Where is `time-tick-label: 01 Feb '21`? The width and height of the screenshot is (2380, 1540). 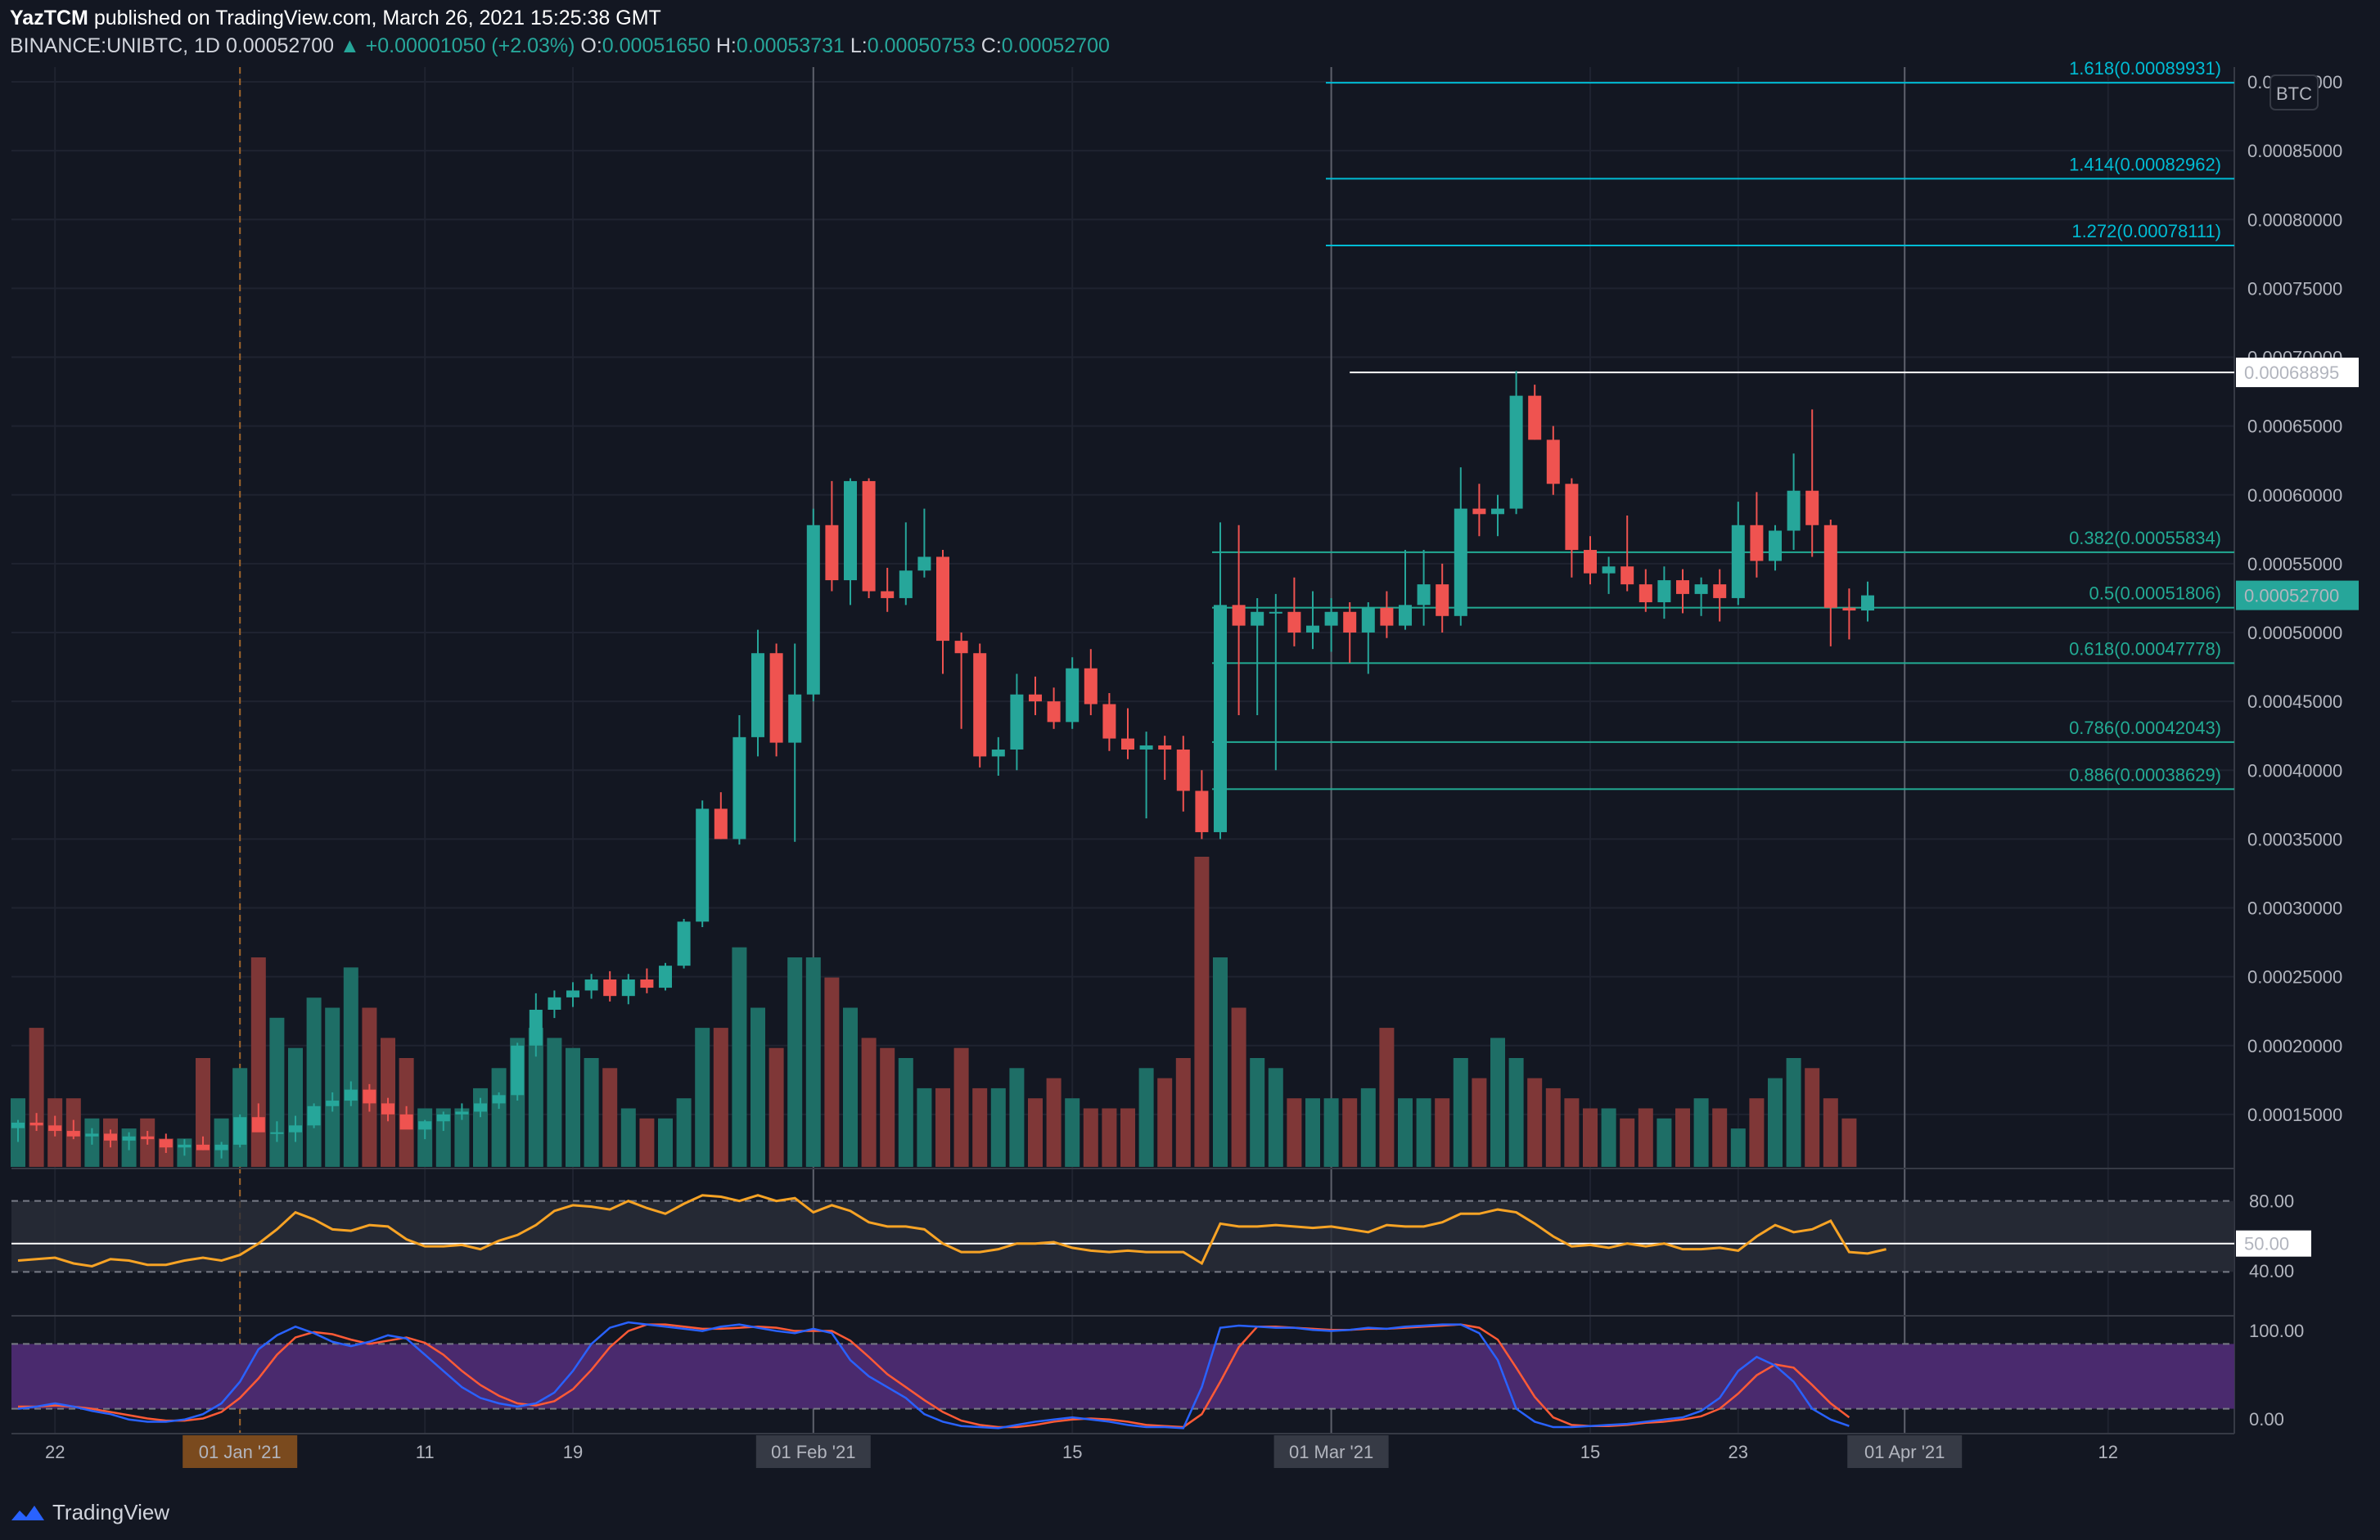 time-tick-label: 01 Feb '21 is located at coordinates (813, 1452).